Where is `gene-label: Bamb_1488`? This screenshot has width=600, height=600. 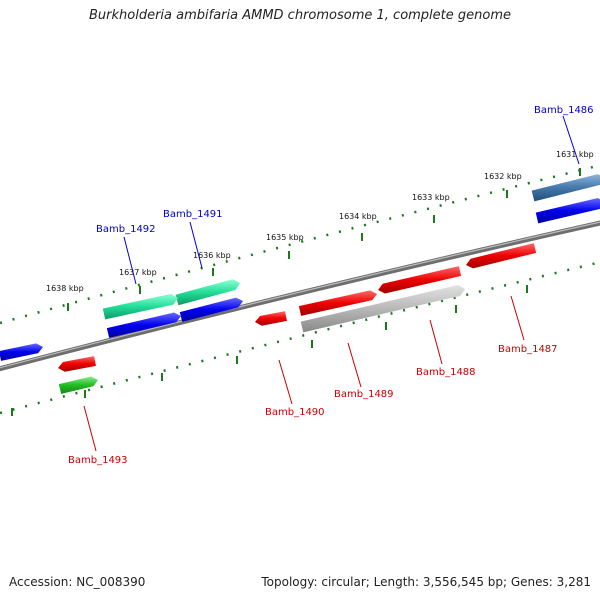 gene-label: Bamb_1488 is located at coordinates (446, 372).